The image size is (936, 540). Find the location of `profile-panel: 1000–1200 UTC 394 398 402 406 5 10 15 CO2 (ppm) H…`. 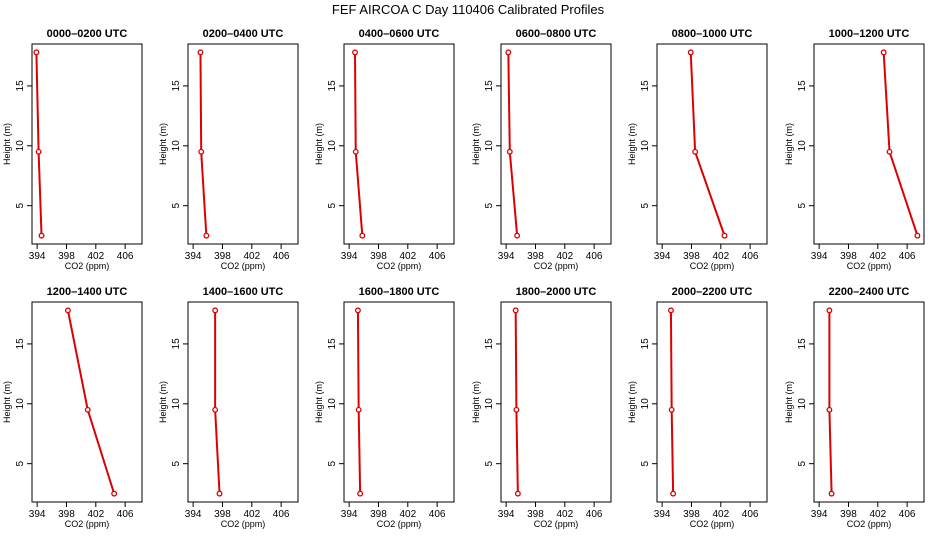

profile-panel: 1000–1200 UTC 394 398 402 406 5 10 15 CO2 (ppm) H… is located at coordinates (854, 149).